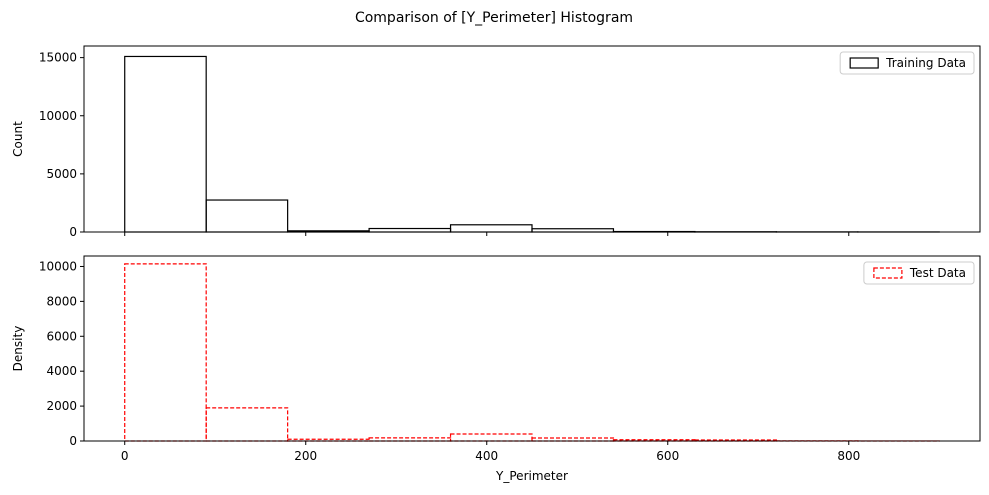 The height and width of the screenshot is (495, 989). I want to click on test-x-ticks: 0 200 400 600 800, so click(490, 452).